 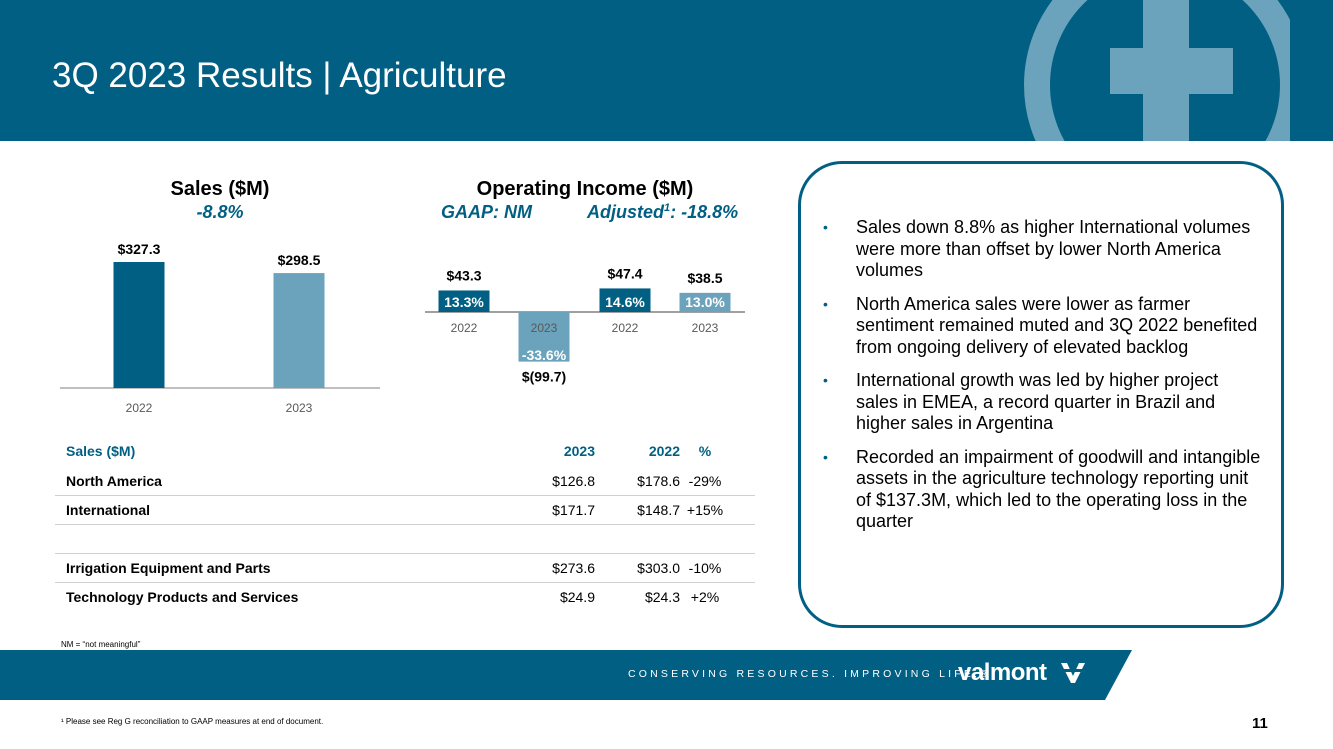 I want to click on row-percent: -10%, so click(x=705, y=568).